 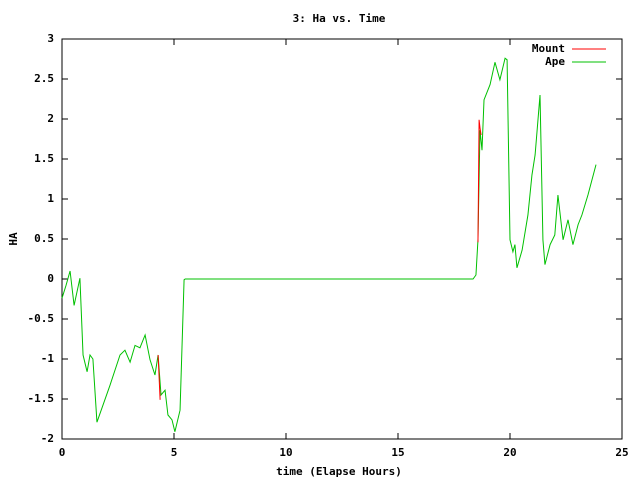 I want to click on x-tick-label: 5, so click(x=174, y=452).